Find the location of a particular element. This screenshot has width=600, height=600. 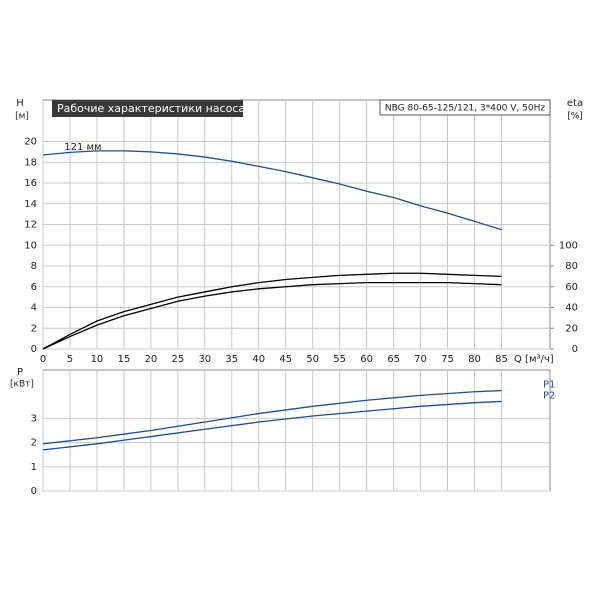

y2-tick-label: 60 is located at coordinates (571, 287).